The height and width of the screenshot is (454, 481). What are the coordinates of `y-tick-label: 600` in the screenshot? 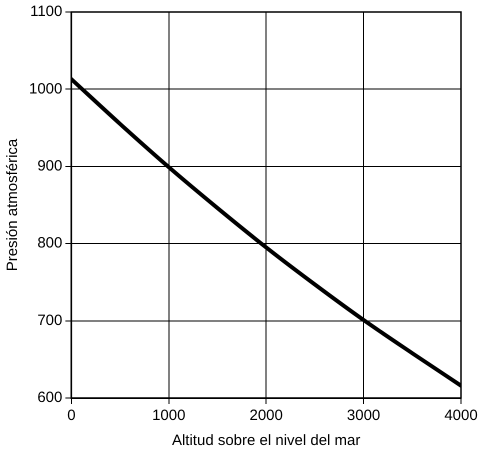 It's located at (49, 397).